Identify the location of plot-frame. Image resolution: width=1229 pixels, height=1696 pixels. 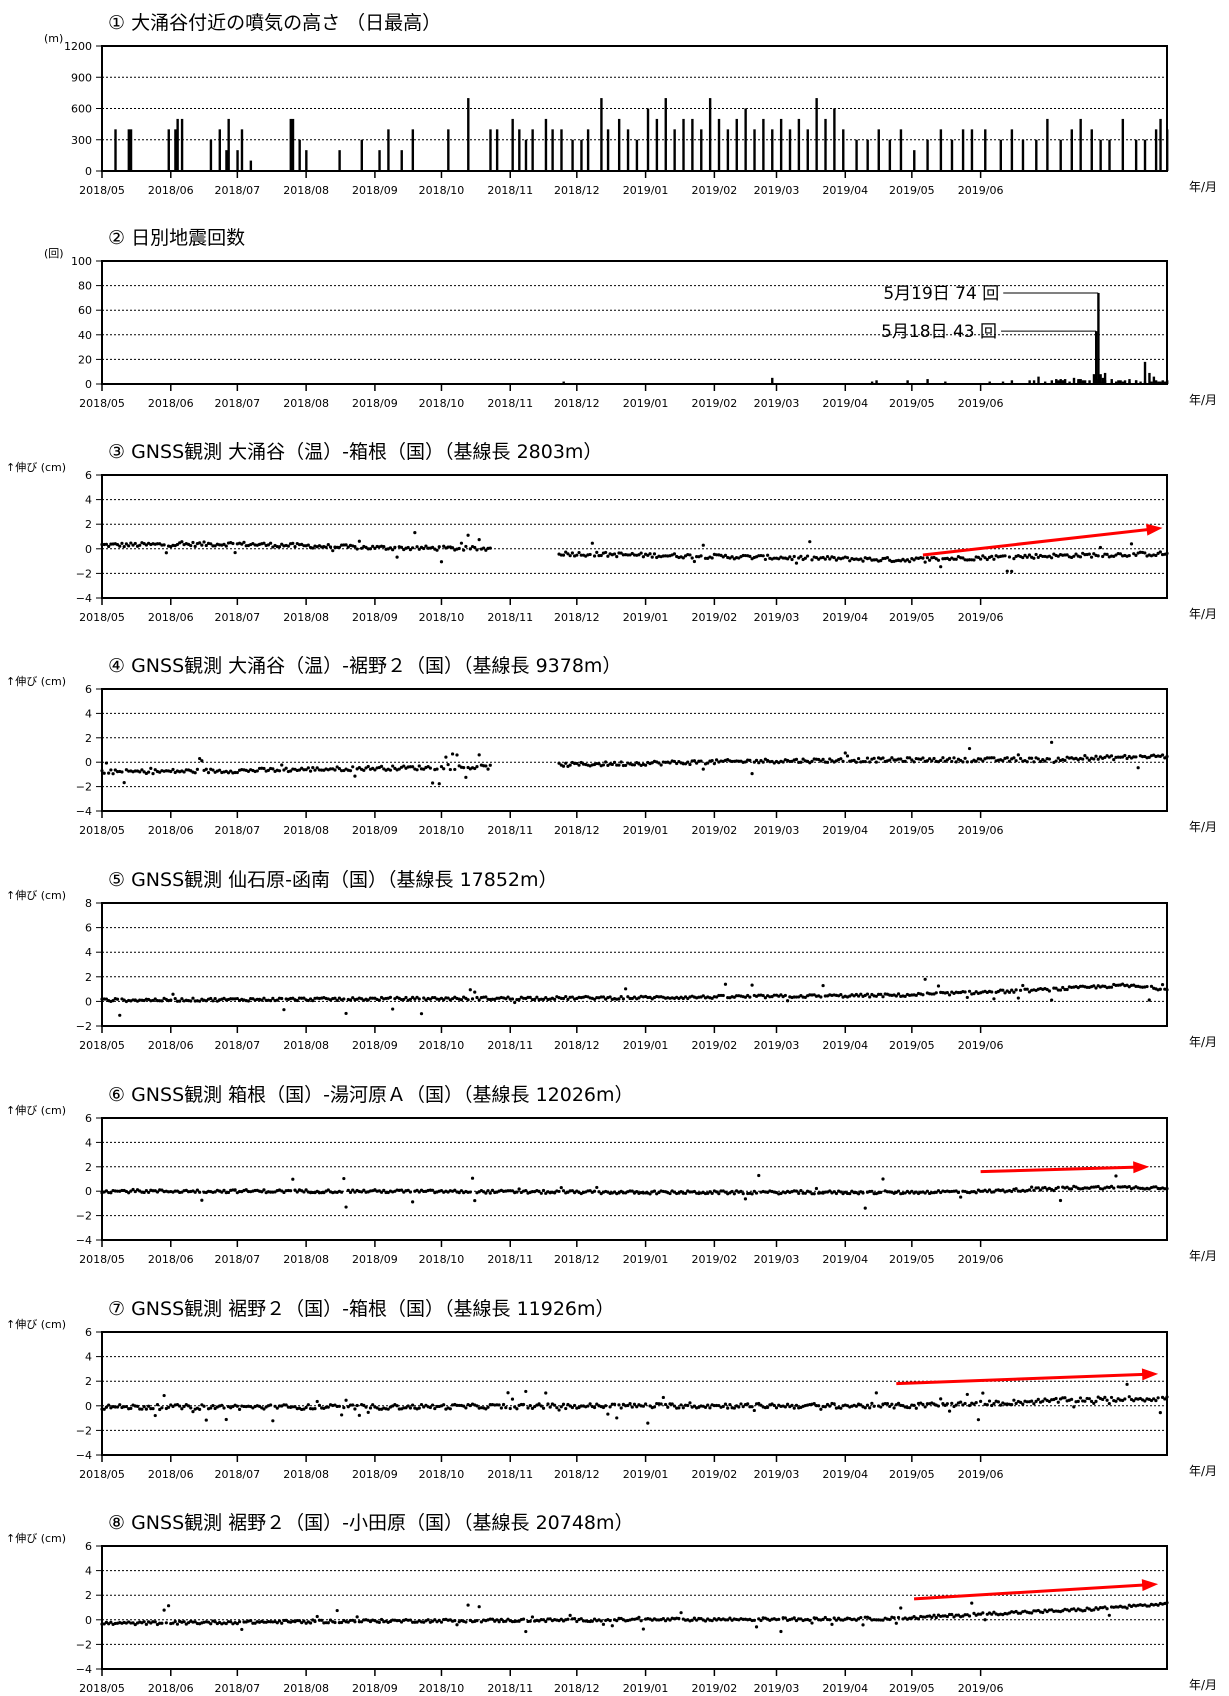
(634, 1393).